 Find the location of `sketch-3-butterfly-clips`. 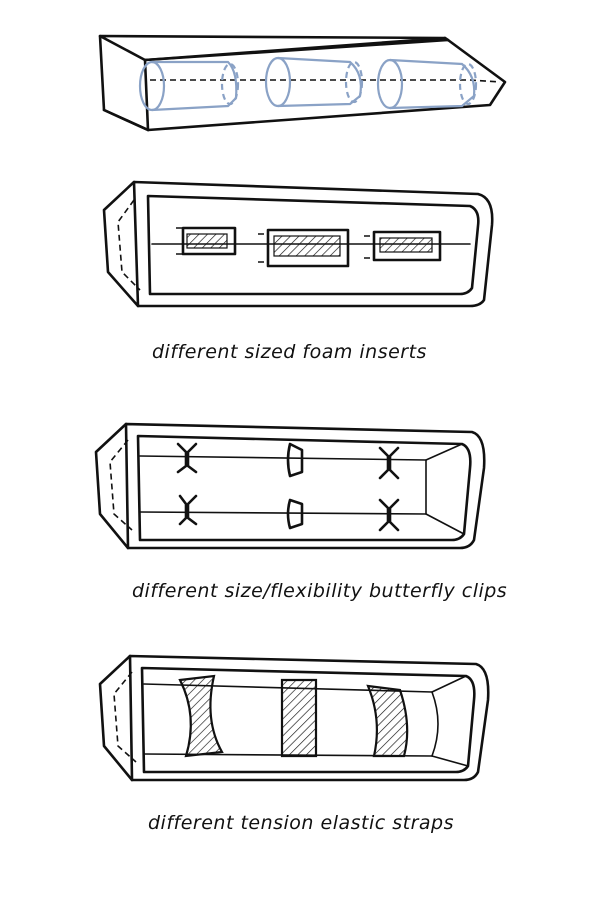

sketch-3-butterfly-clips is located at coordinates (290, 486).